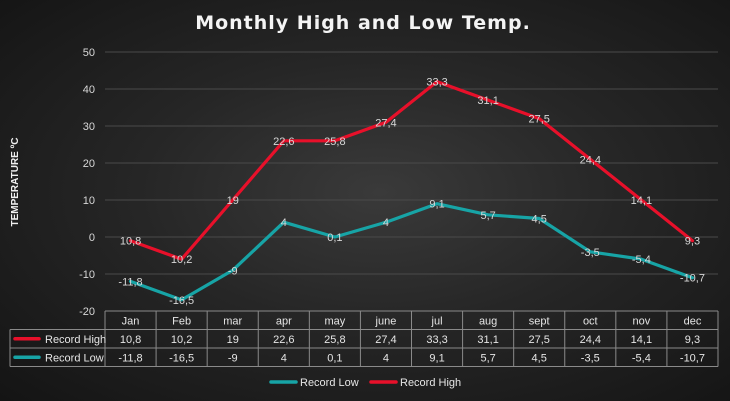 This screenshot has width=730, height=401. What do you see at coordinates (284, 321) in the screenshot?
I see `table-header-cell: apr` at bounding box center [284, 321].